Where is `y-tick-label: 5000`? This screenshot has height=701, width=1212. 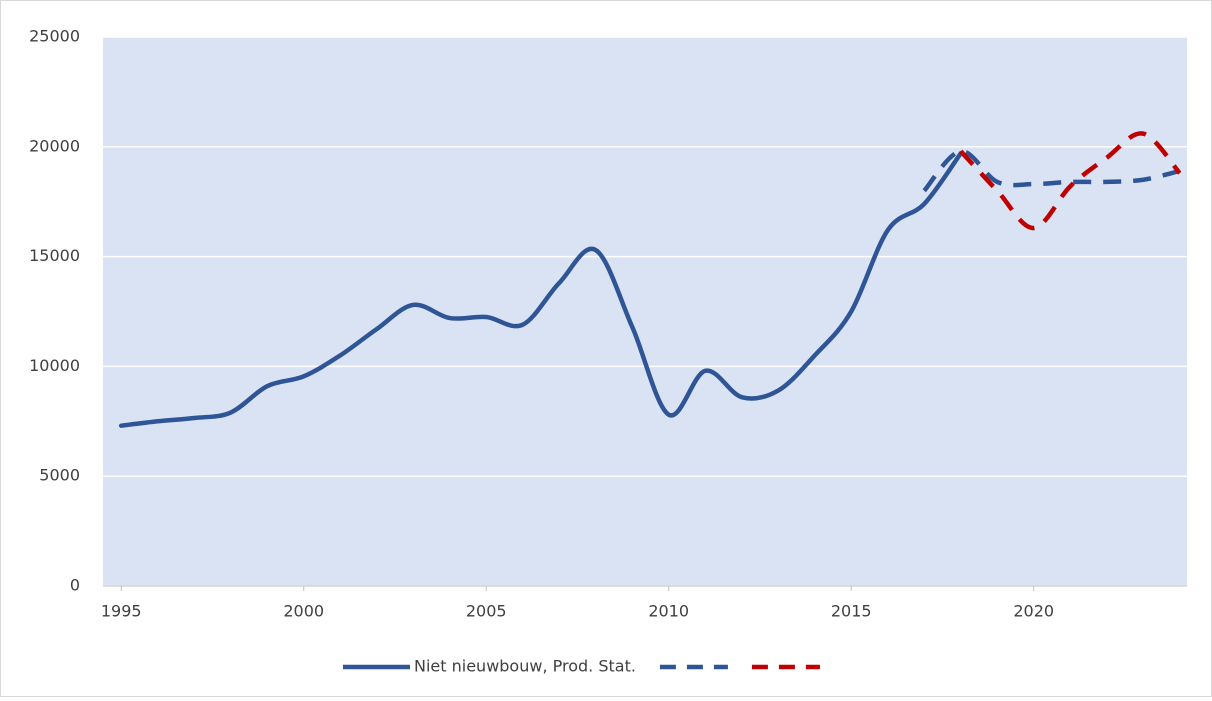
y-tick-label: 5000 is located at coordinates (59, 475).